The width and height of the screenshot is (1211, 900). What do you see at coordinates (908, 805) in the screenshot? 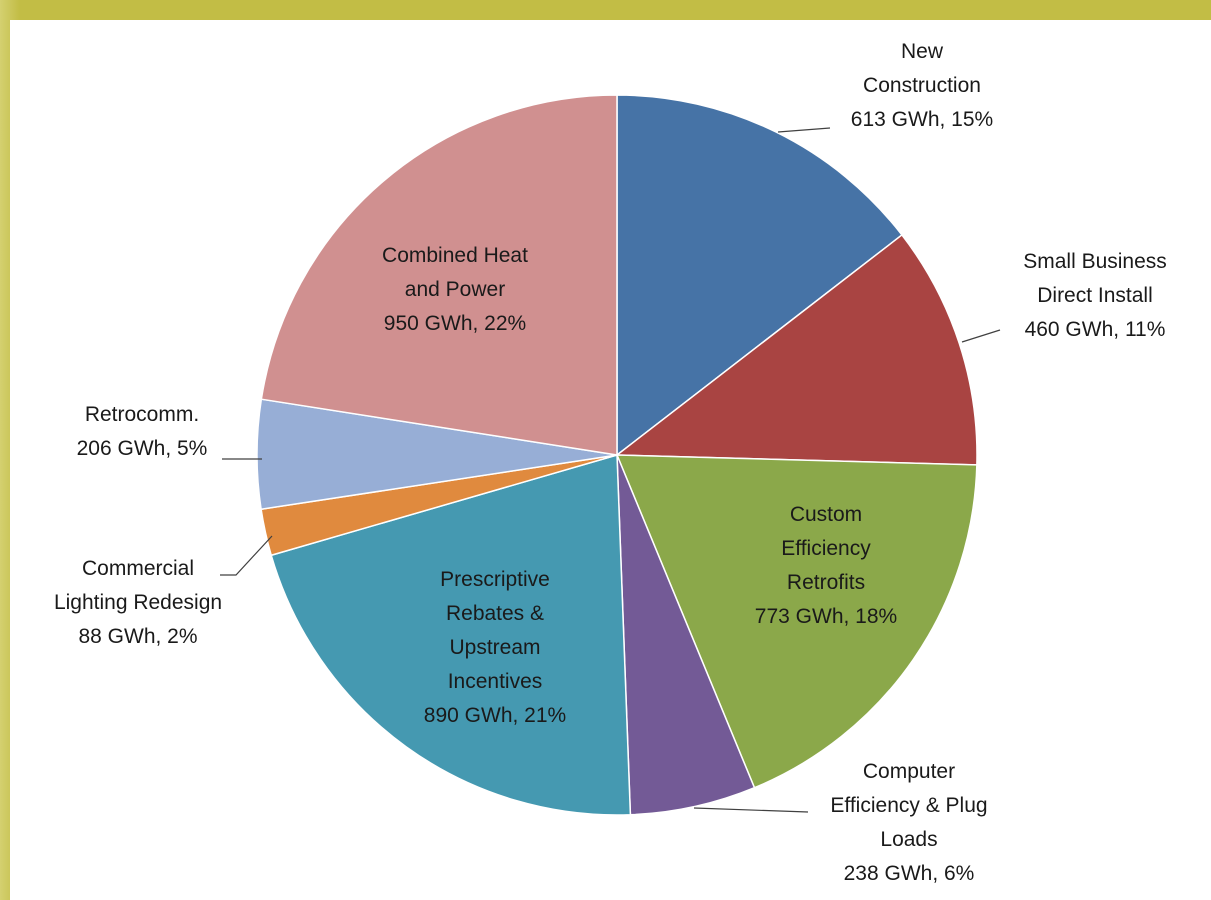
I see `label-line: Efficiency & Plug` at bounding box center [908, 805].